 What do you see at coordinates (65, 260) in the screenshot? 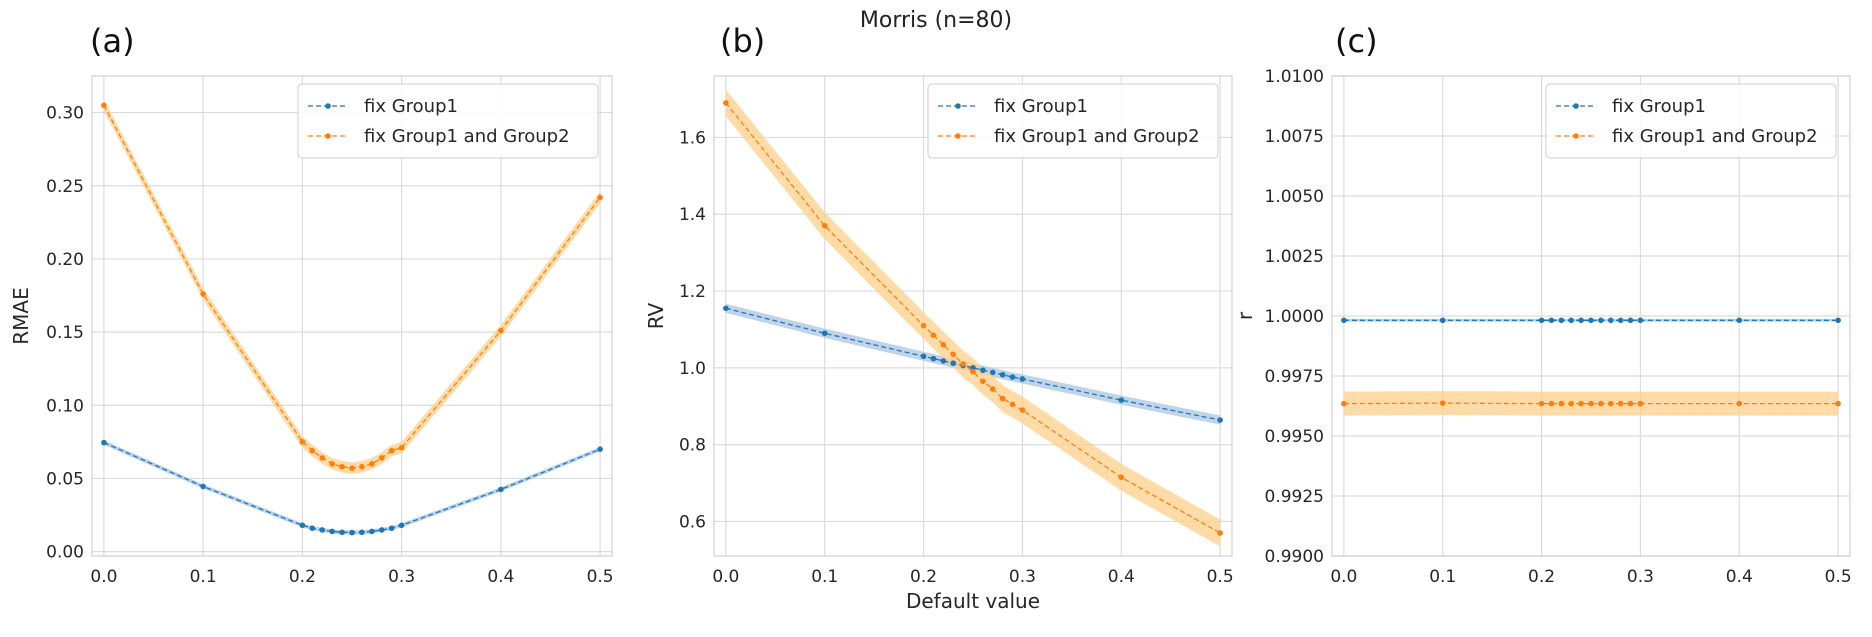
I see `y-tick-label: 0.20` at bounding box center [65, 260].